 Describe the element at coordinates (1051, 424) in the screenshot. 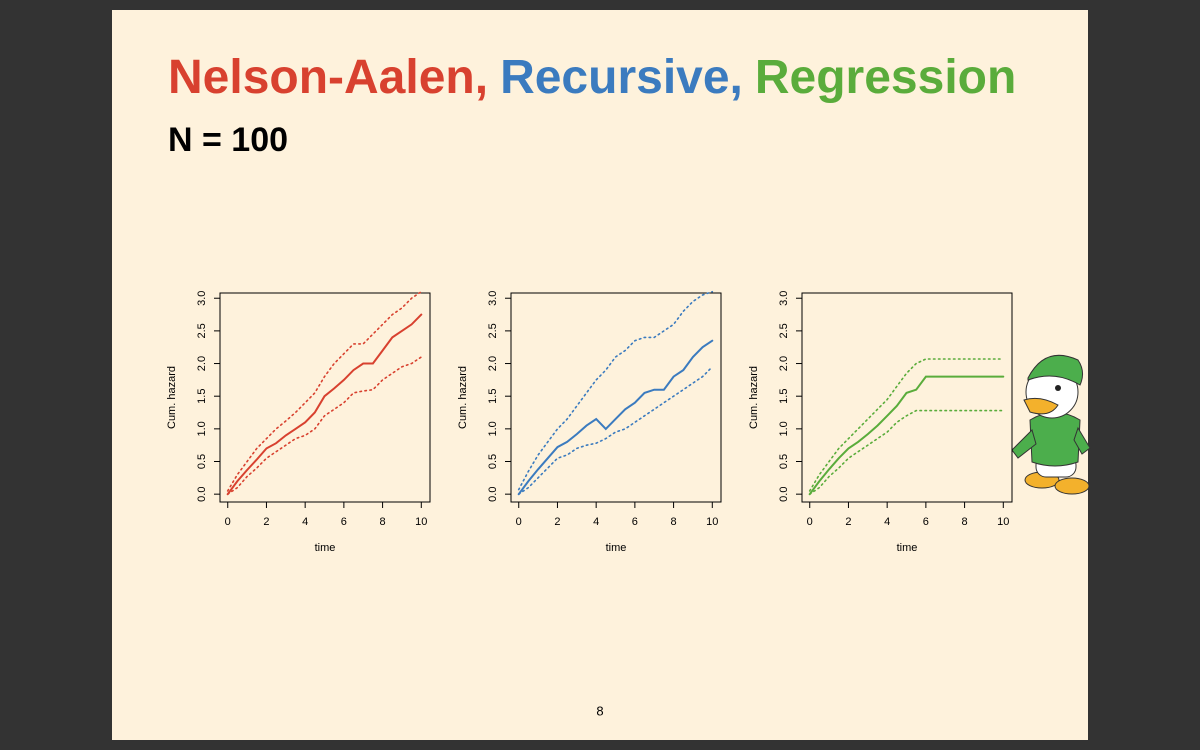

I see `duck-illustration` at that location.